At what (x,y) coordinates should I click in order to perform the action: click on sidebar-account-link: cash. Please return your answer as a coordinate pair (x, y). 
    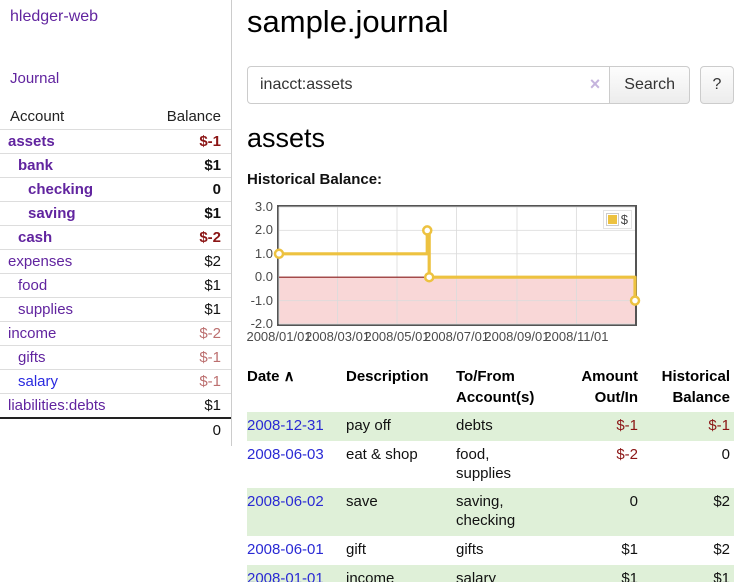
    Looking at the image, I should click on (35, 237).